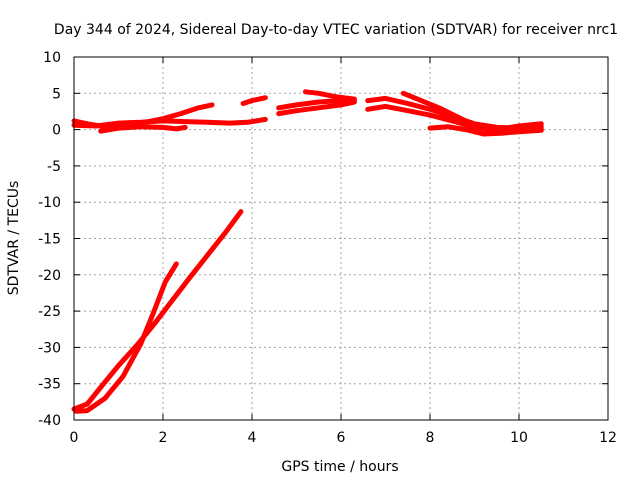 The width and height of the screenshot is (640, 480). What do you see at coordinates (56, 94) in the screenshot?
I see `y-tick-label: 5` at bounding box center [56, 94].